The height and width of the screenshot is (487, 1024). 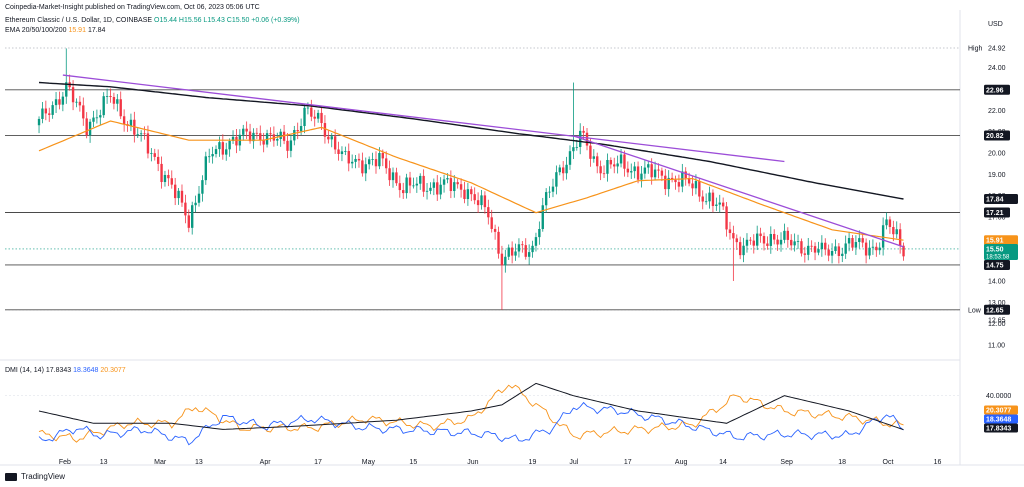 What do you see at coordinates (996, 346) in the screenshot?
I see `price-tick-label: 11.00` at bounding box center [996, 346].